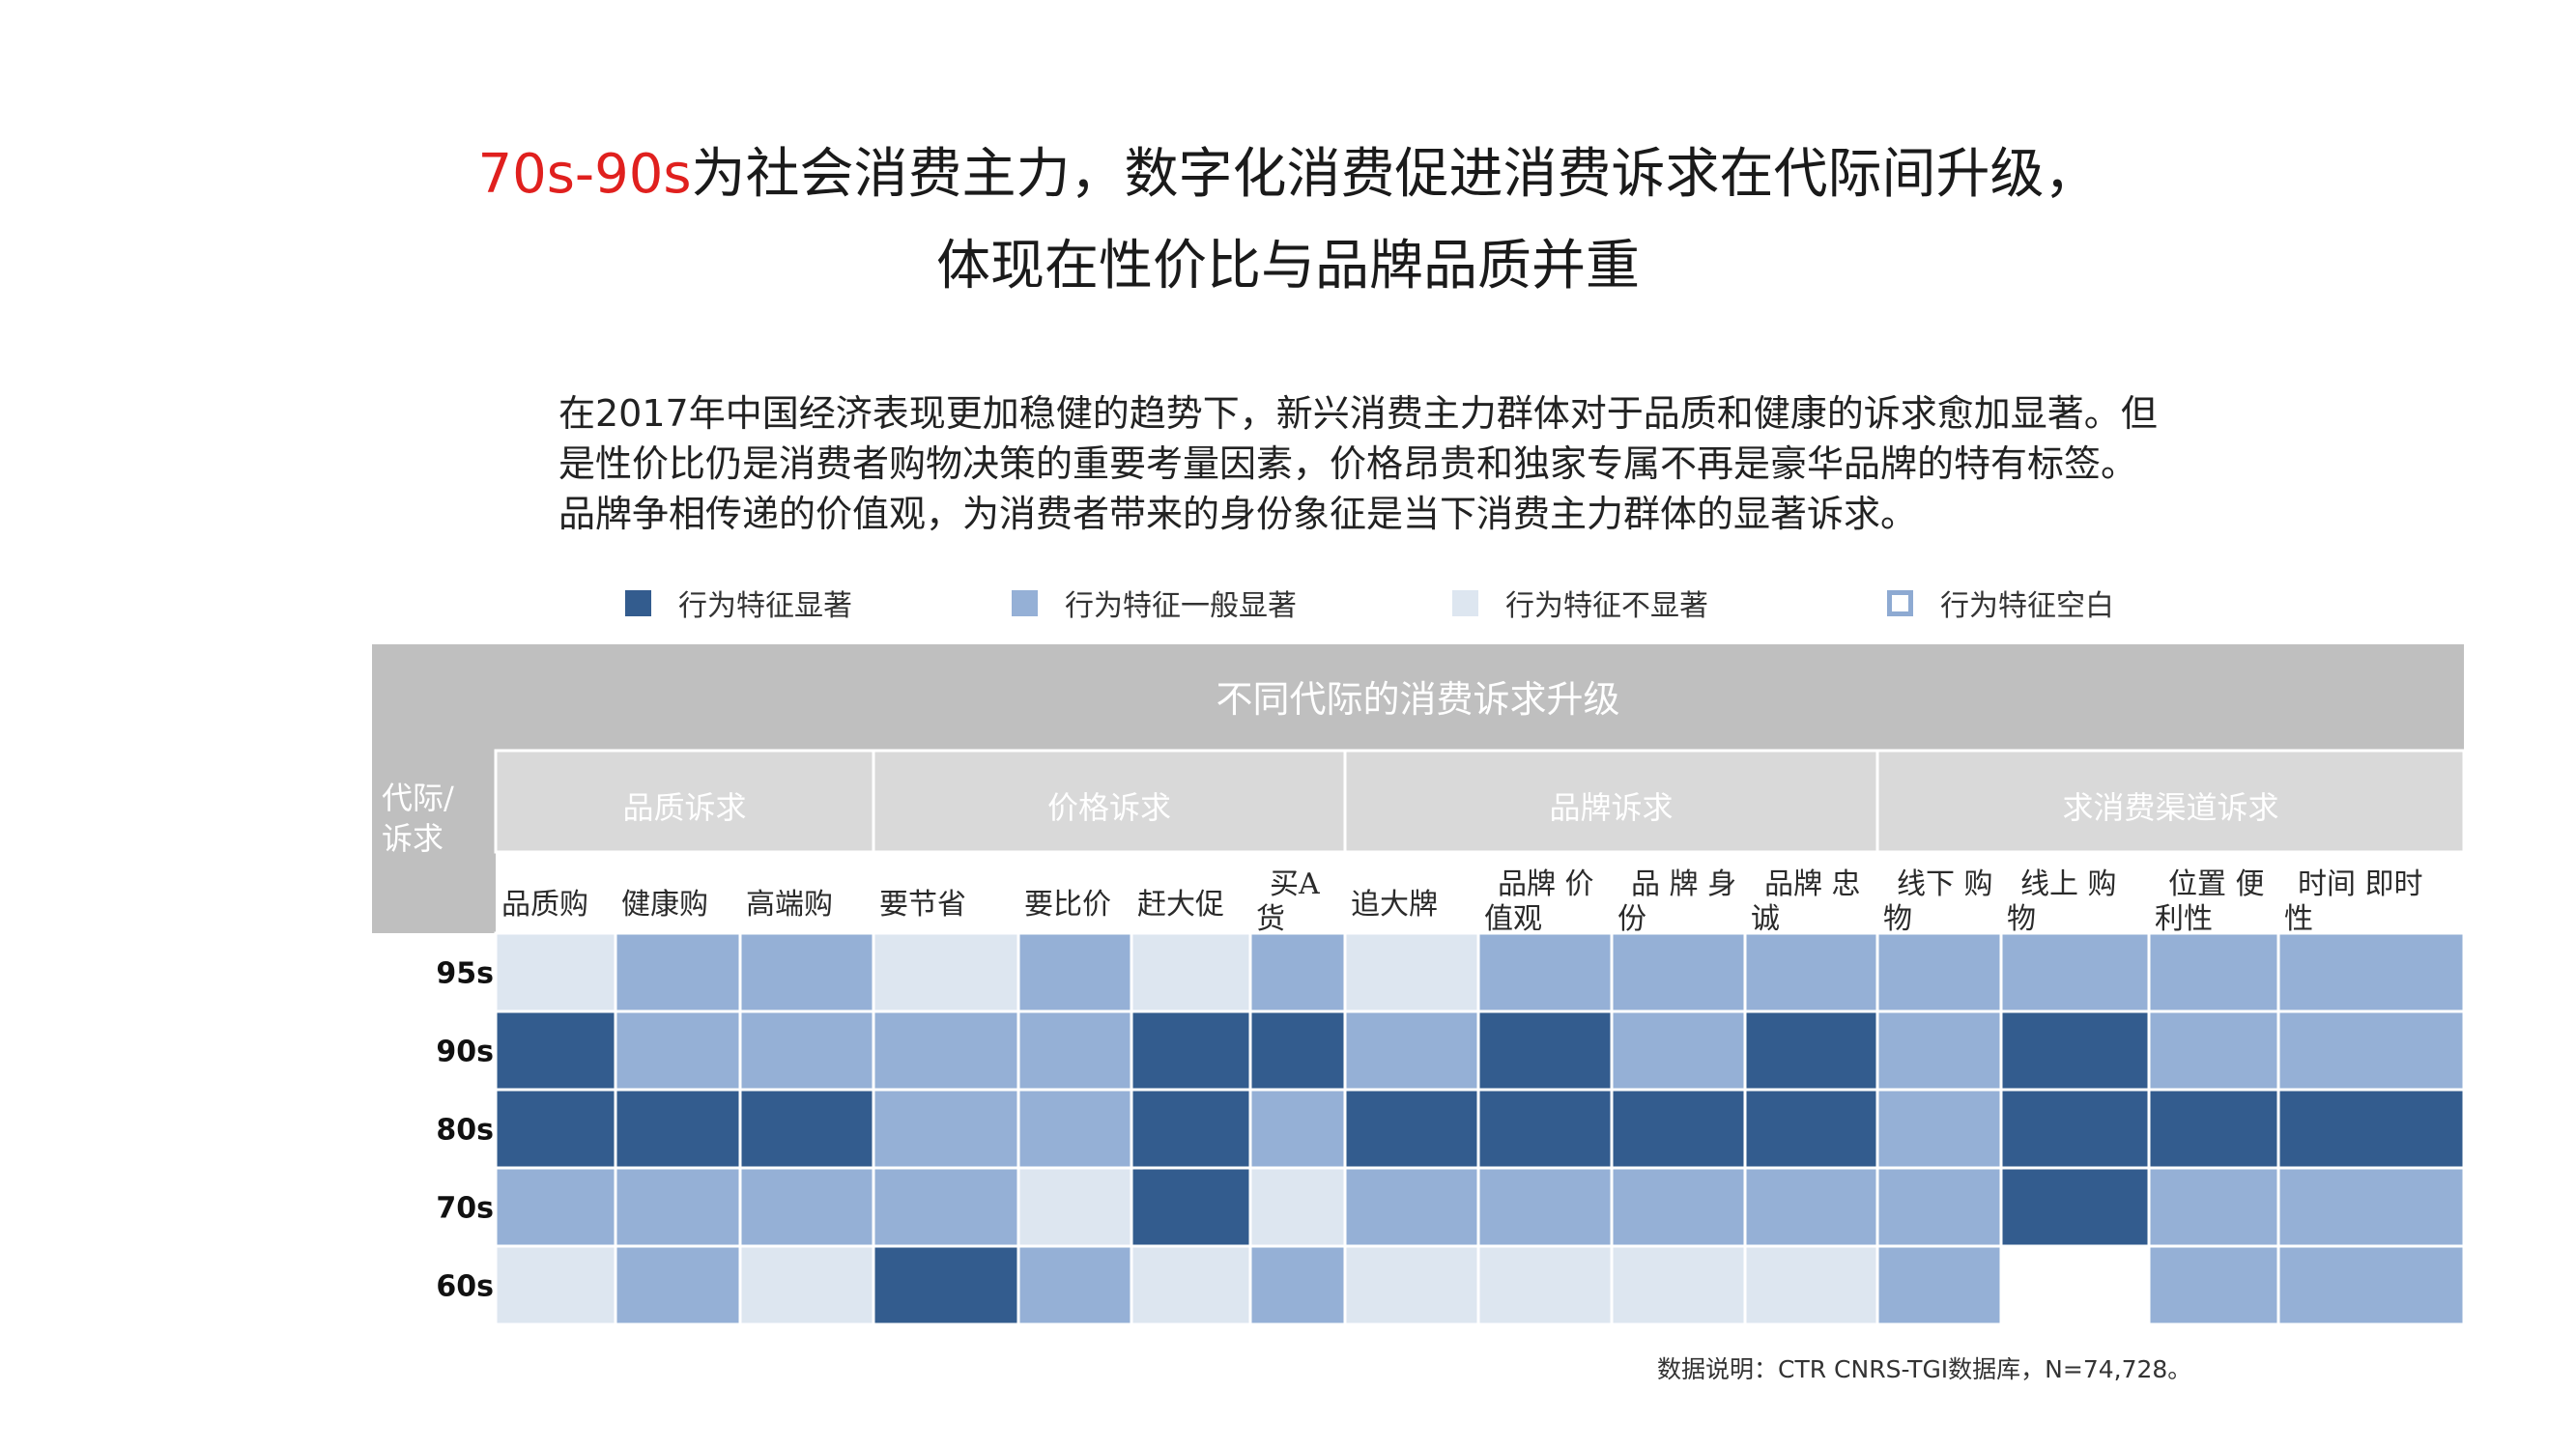  I want to click on column-header-label: 追大牌, so click(1395, 905).